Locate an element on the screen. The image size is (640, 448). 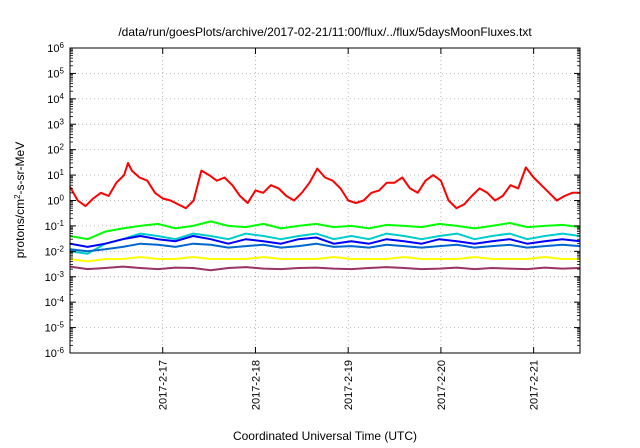
y-tick-exponent: -1 is located at coordinates (61, 222).